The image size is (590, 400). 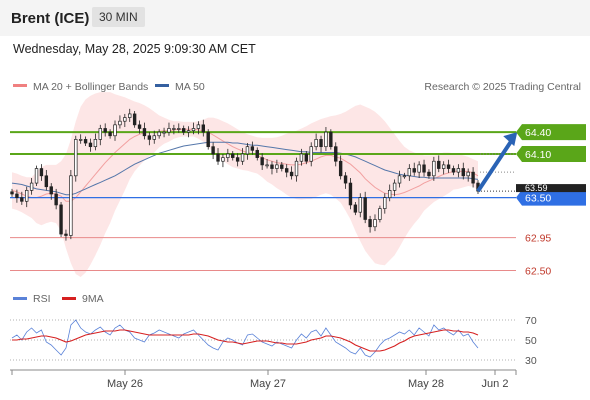 What do you see at coordinates (551, 188) in the screenshot?
I see `current-price-tag` at bounding box center [551, 188].